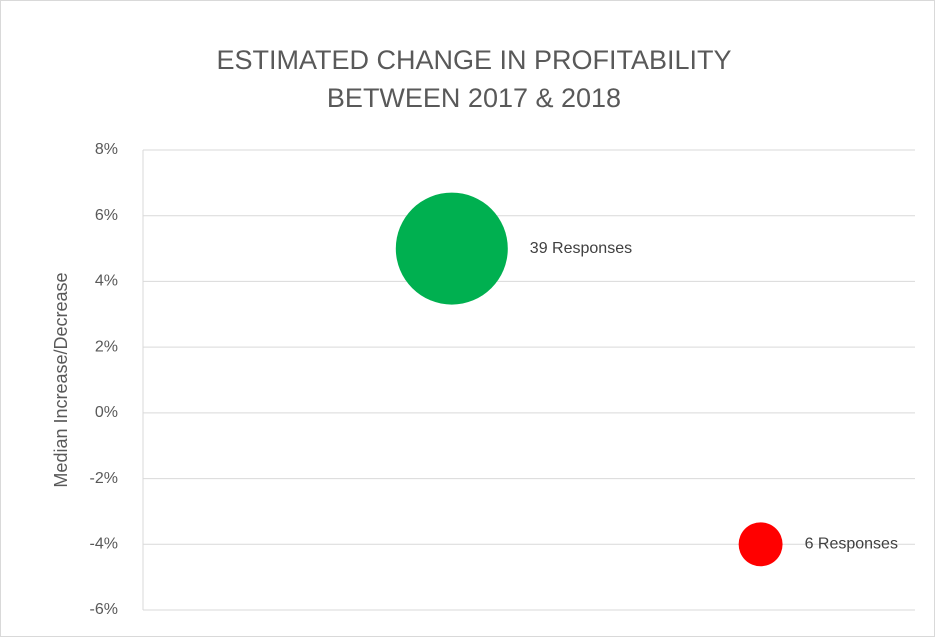 This screenshot has width=935, height=637. Describe the element at coordinates (106, 346) in the screenshot. I see `y-tick-label: 2%` at that location.